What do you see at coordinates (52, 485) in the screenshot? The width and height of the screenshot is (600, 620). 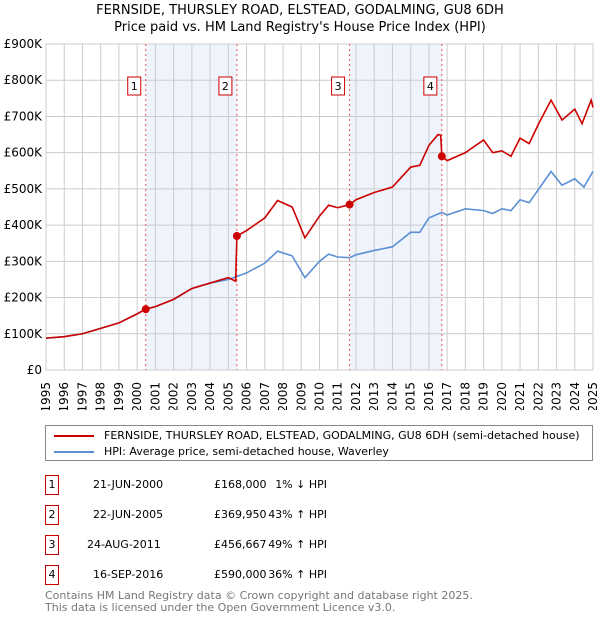 I see `sale-number-badge: 1` at bounding box center [52, 485].